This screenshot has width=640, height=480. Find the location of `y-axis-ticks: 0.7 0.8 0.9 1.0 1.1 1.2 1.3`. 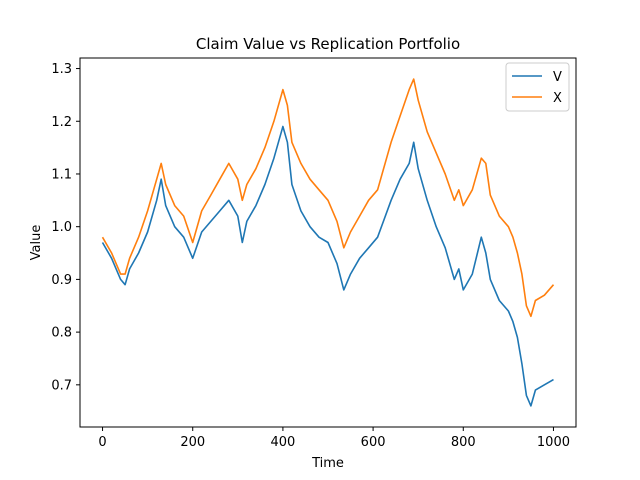

y-axis-ticks: 0.7 0.8 0.9 1.0 1.1 1.2 1.3 is located at coordinates (65, 227).